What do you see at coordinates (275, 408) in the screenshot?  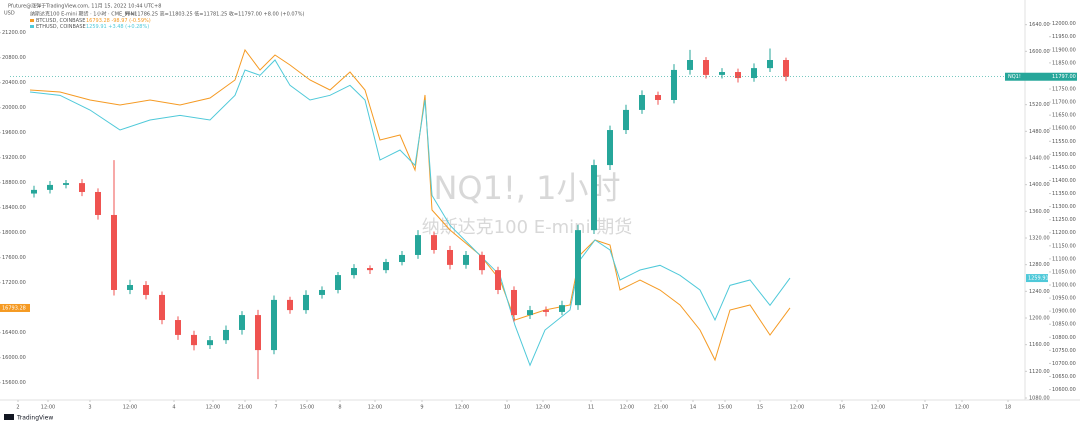 I see `x-tick-label: 7` at bounding box center [275, 408].